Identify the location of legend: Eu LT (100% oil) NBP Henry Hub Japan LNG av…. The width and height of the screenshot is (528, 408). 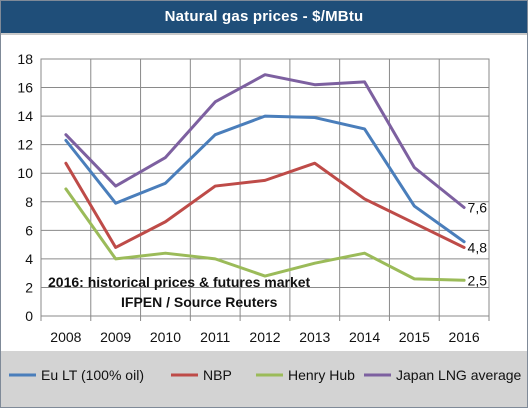
(265, 375).